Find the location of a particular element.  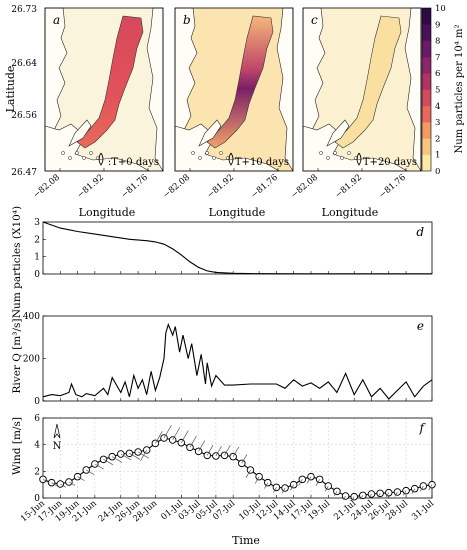

map-panel-letter-c: c is located at coordinates (314, 20).